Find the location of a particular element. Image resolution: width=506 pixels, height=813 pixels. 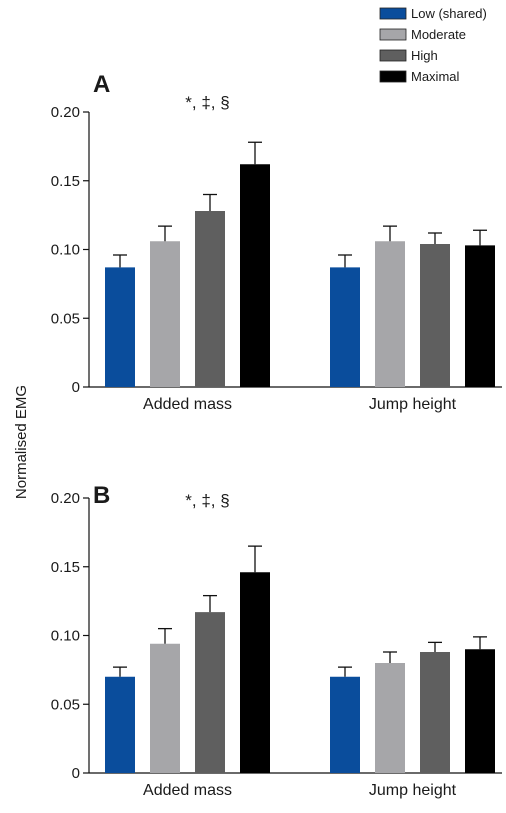

legend-label-1: Moderate is located at coordinates (438, 34).